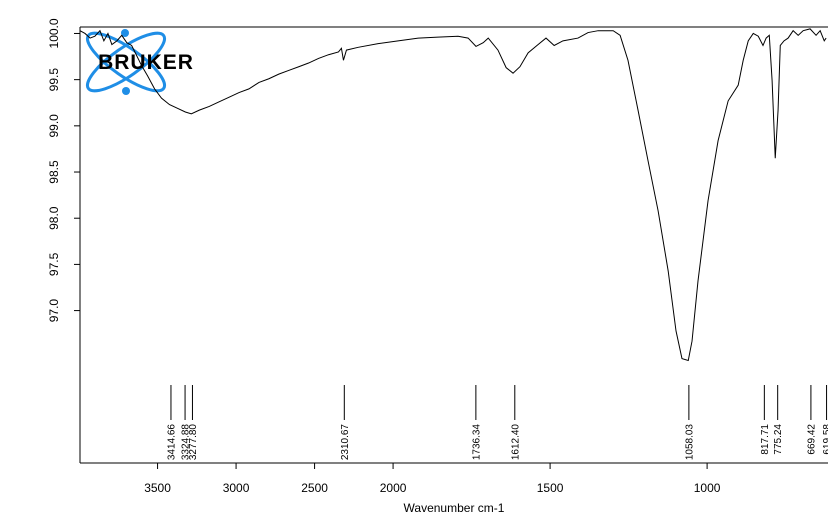  I want to click on x-tick-label: 2000, so click(393, 488).